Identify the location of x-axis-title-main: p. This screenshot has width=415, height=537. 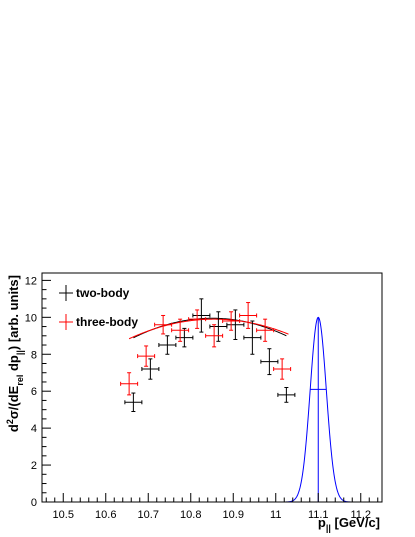
(322, 522).